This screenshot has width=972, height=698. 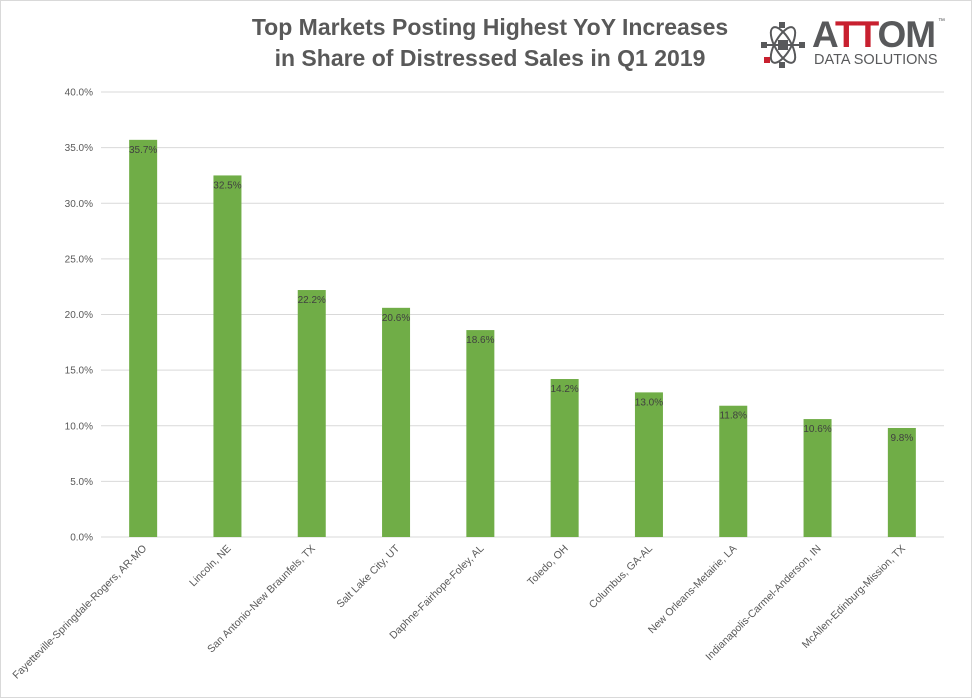 What do you see at coordinates (733, 416) in the screenshot?
I see `data-label: 11.8%` at bounding box center [733, 416].